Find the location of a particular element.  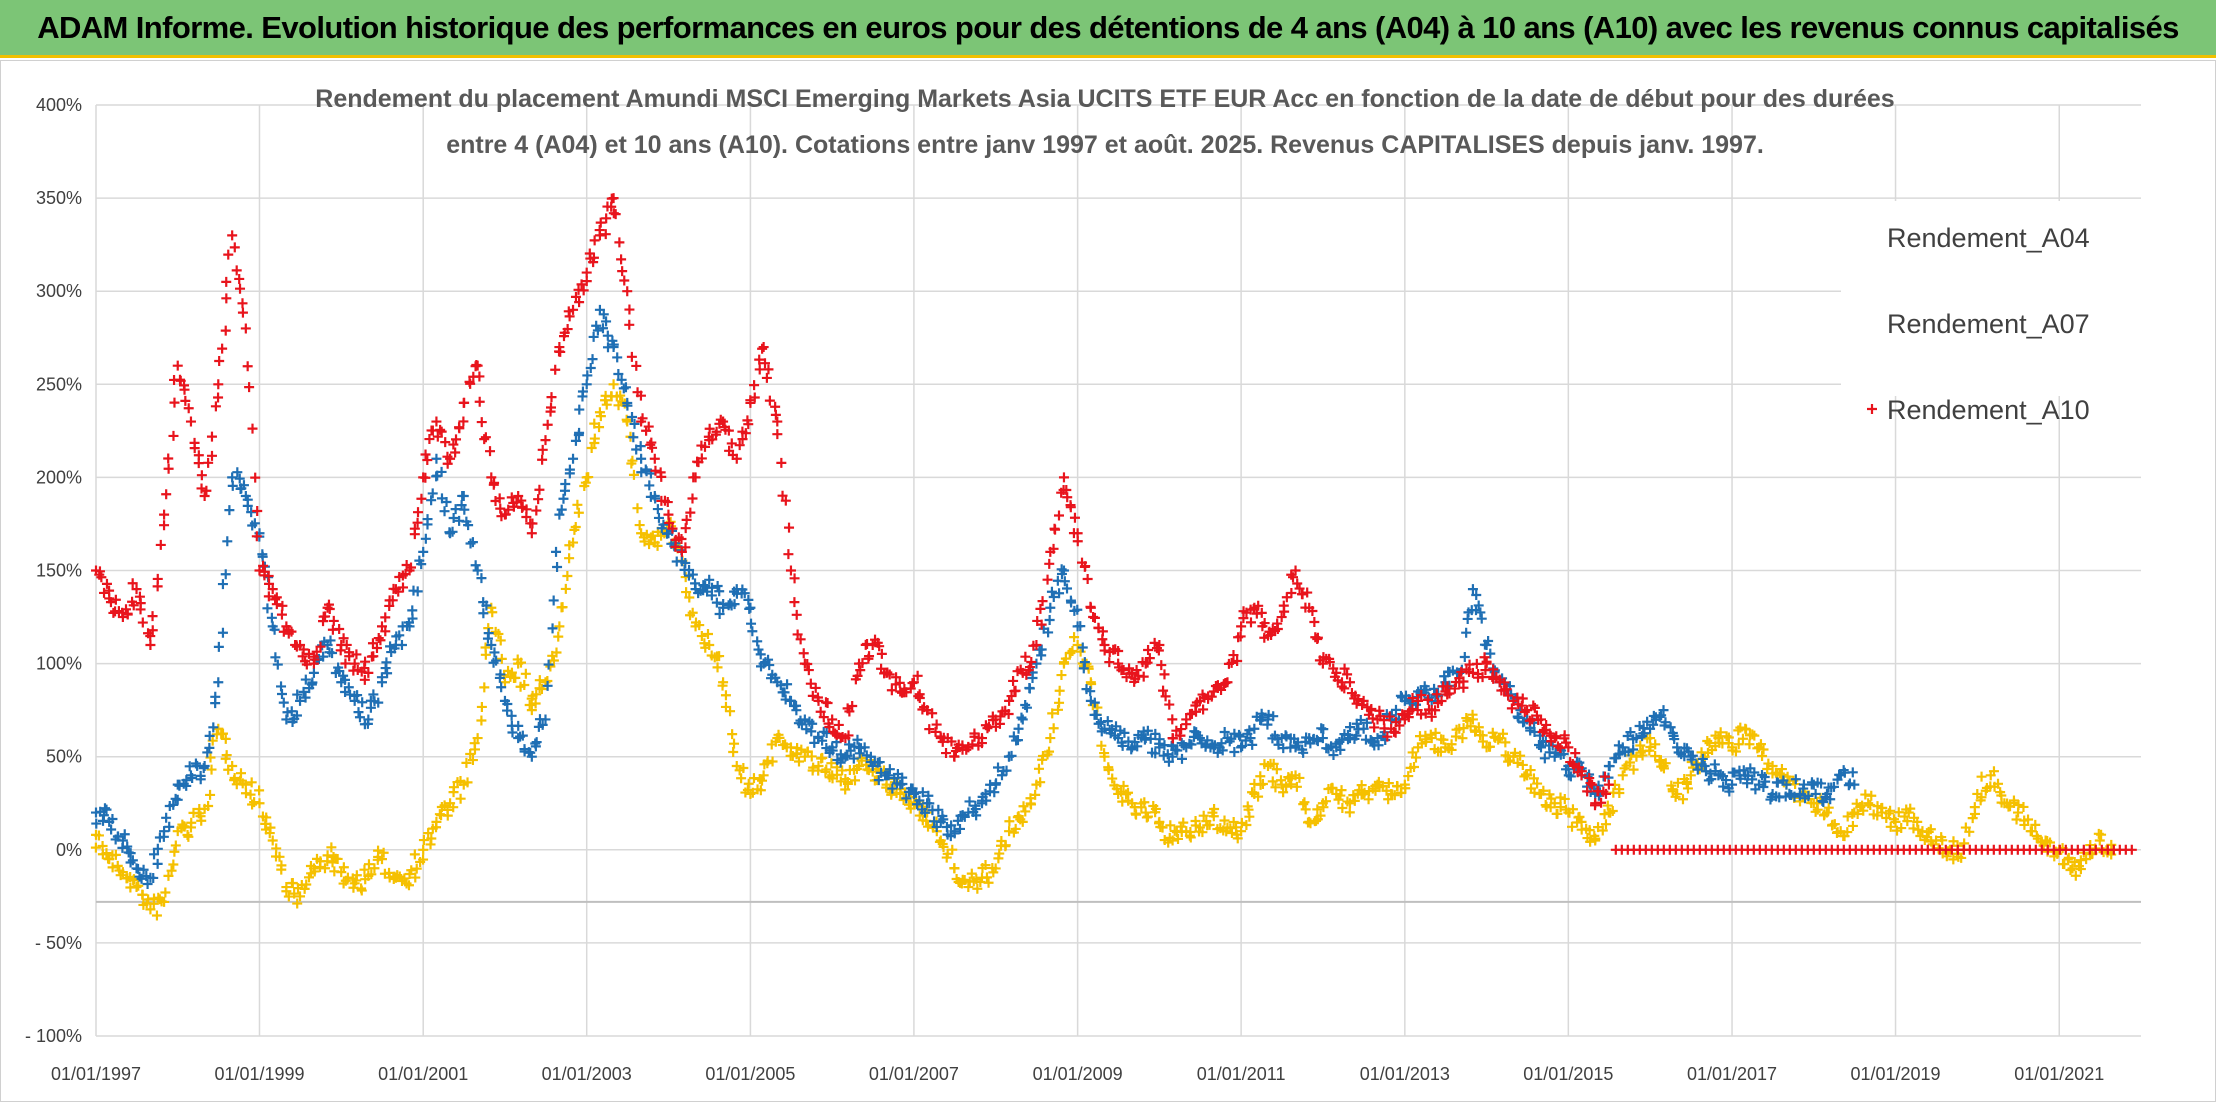

x-tick-label: 01/01/2007 is located at coordinates (914, 1074).